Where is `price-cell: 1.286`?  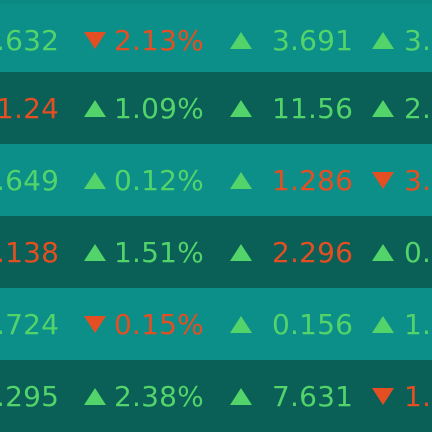
price-cell: 1.286 is located at coordinates (313, 180).